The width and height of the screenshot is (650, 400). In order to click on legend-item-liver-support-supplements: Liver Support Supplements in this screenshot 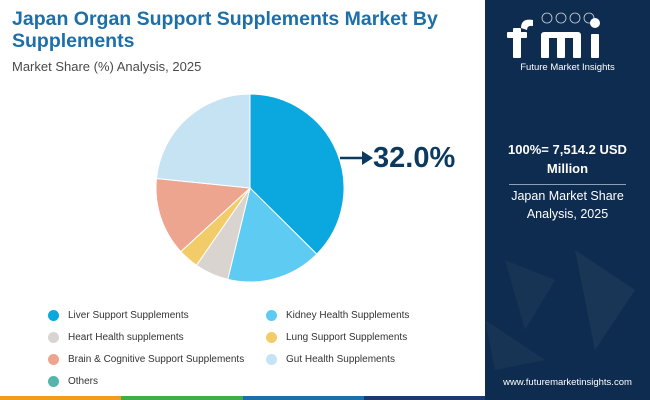, I will do `click(118, 315)`.